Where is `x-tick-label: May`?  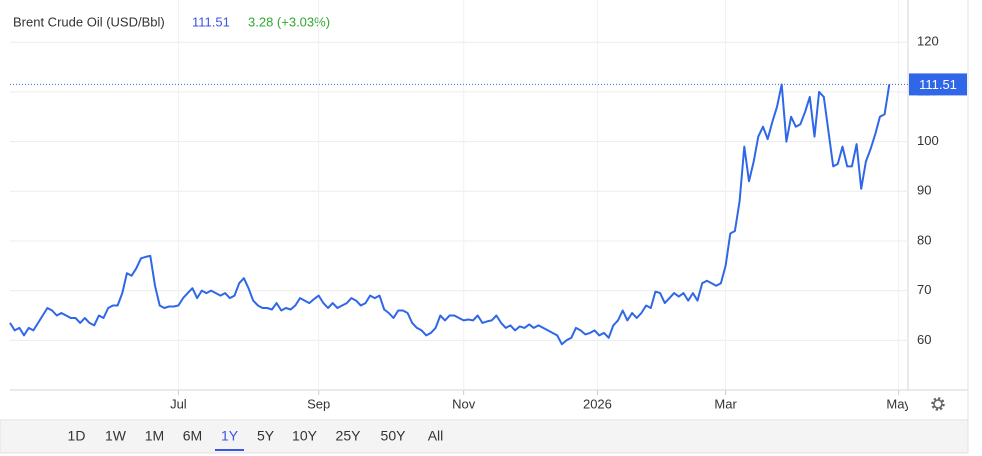 x-tick-label: May is located at coordinates (898, 403).